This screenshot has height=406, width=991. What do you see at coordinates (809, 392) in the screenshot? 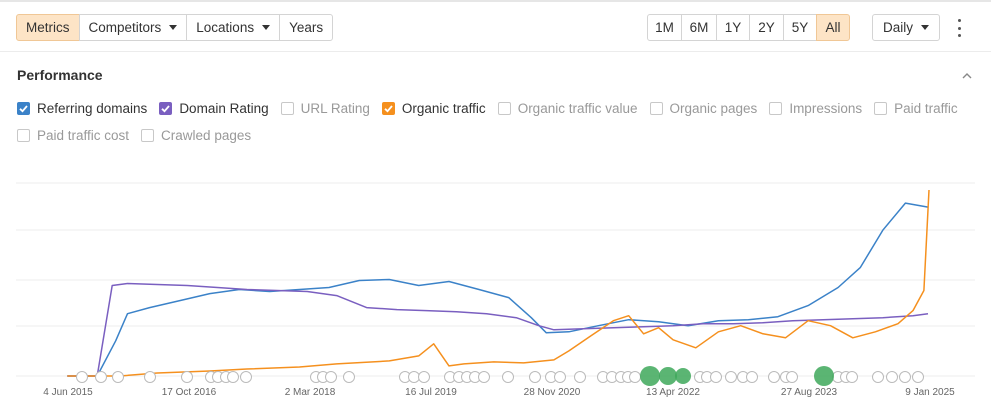
I see `x-tick-label: 27 Aug 2023` at bounding box center [809, 392].